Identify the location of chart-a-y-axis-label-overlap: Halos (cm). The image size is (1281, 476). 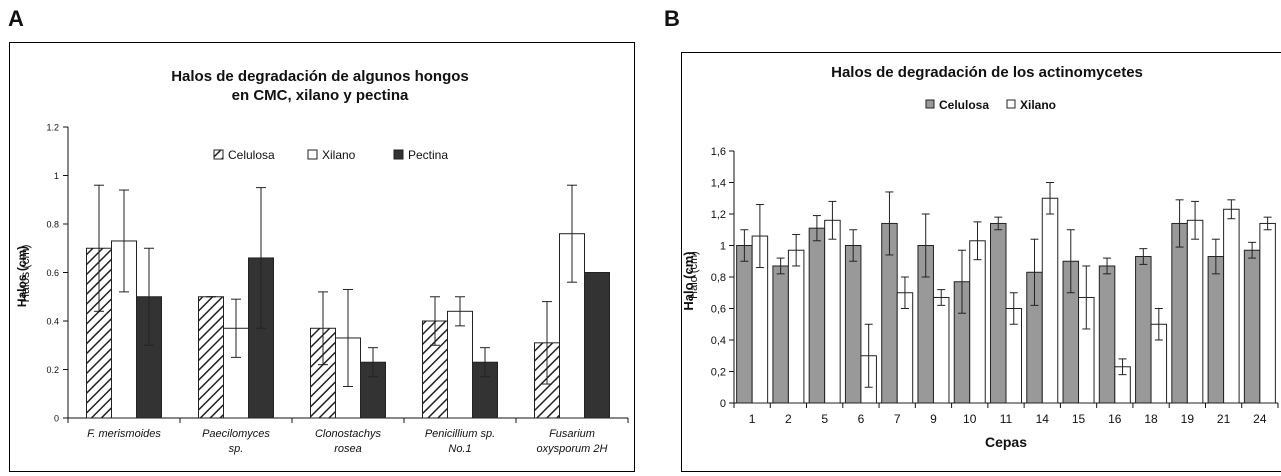
(25, 273).